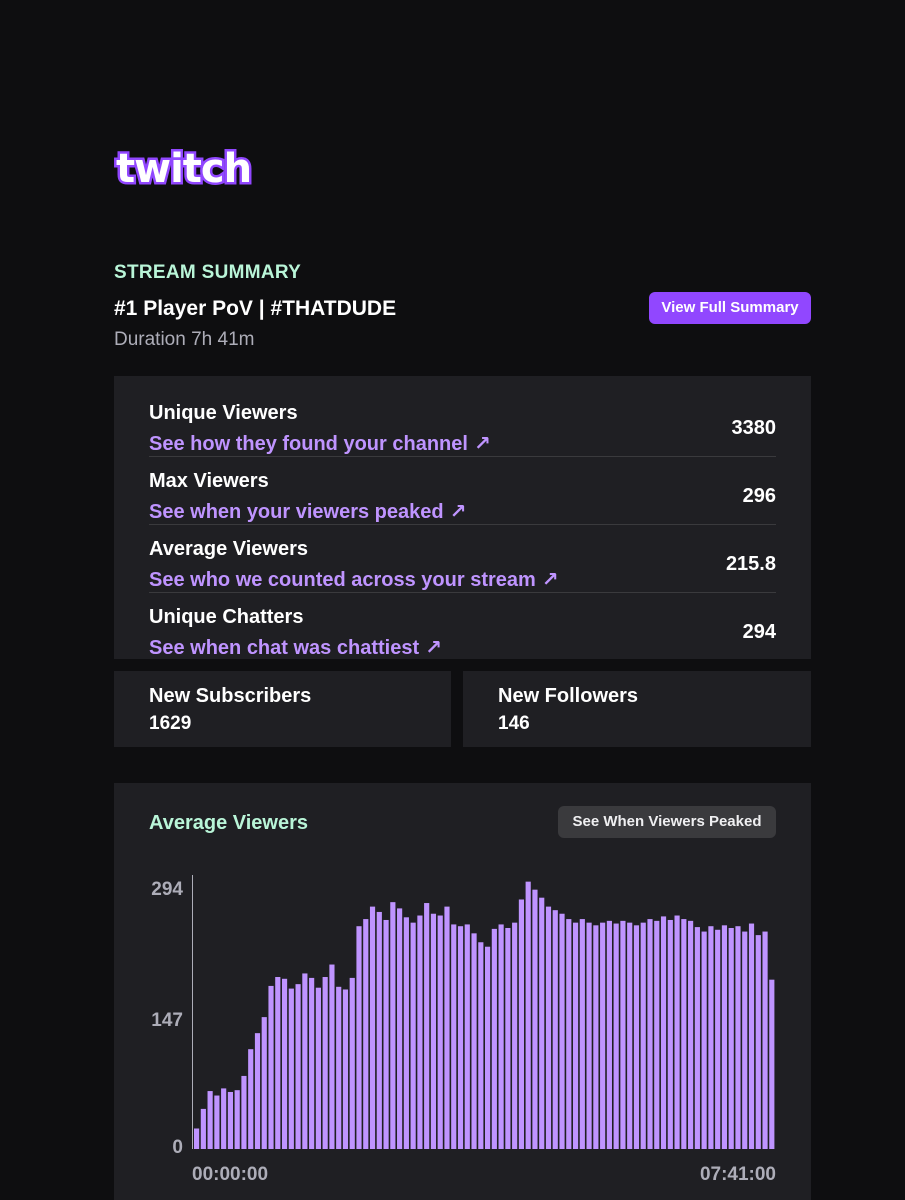  I want to click on stat-name: Unique Chatters, so click(226, 617).